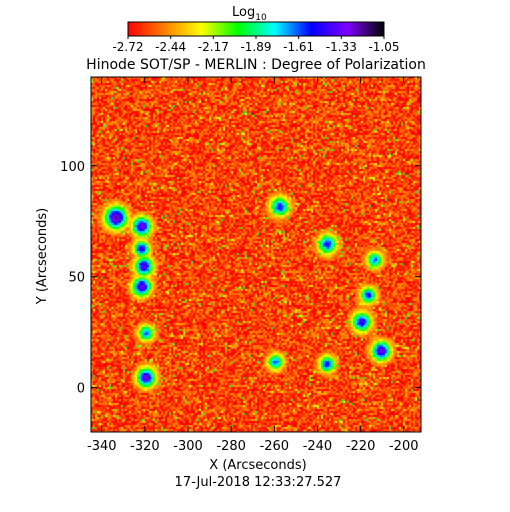 The width and height of the screenshot is (510, 512). I want to click on x-tick-label: -340, so click(102, 446).